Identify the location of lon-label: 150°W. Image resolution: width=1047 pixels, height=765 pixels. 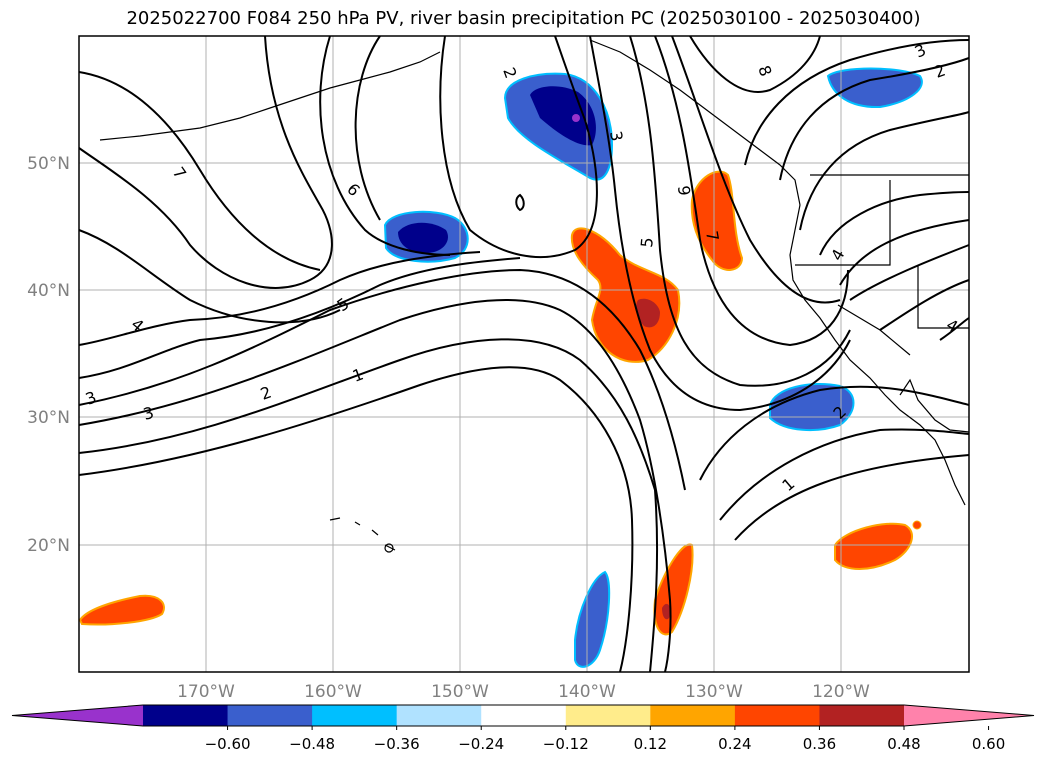
(460, 692).